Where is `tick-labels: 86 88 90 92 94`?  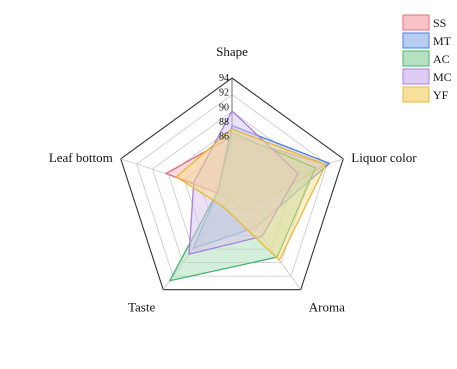
tick-labels: 86 88 90 92 94 is located at coordinates (224, 108).